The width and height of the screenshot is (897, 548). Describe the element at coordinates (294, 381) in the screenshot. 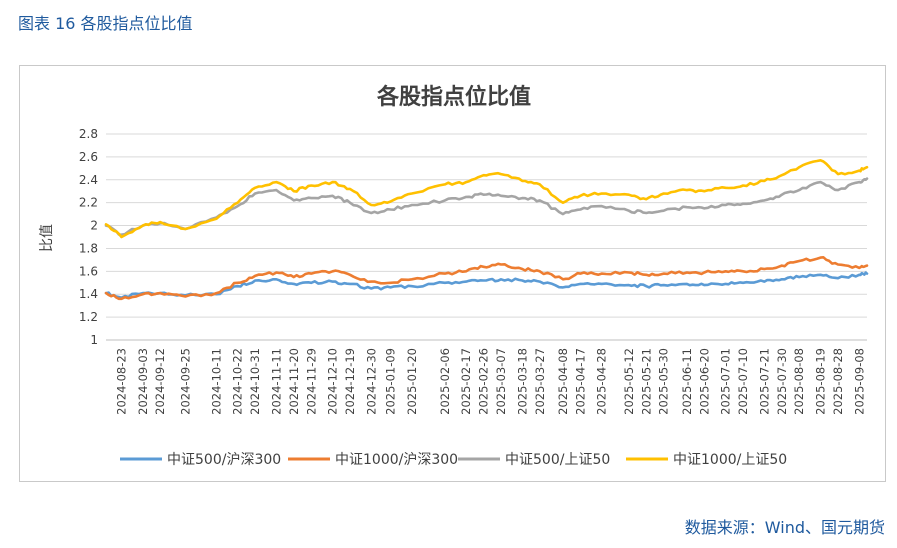

I see `x-tick-label: 2024-11-20` at that location.